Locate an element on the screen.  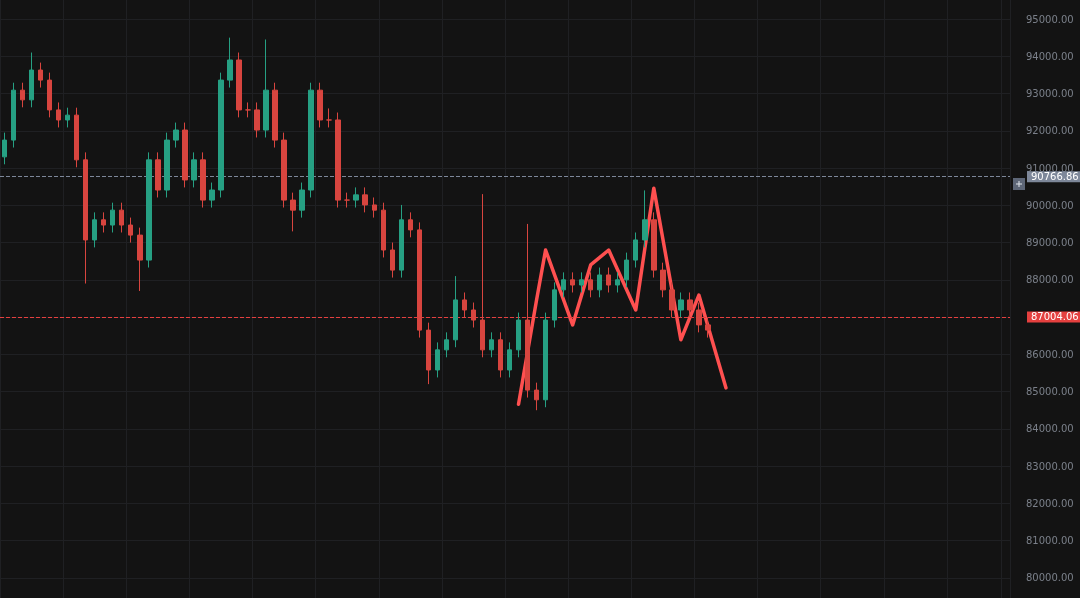
y-tick-label: 81000.00 is located at coordinates (1050, 541).